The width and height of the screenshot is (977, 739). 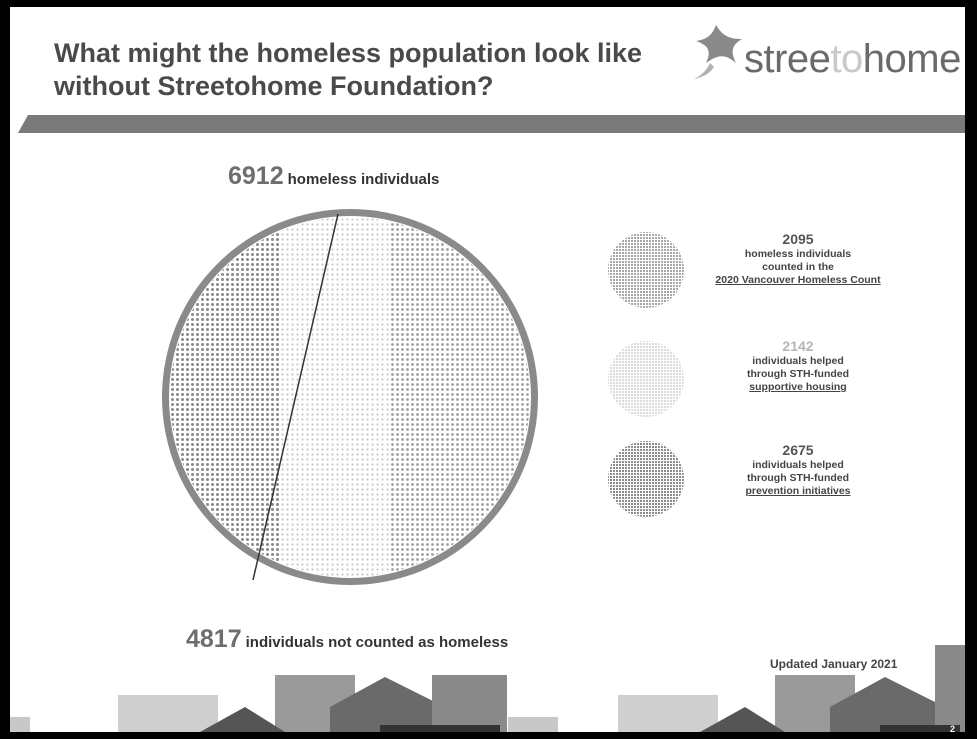 I want to click on logo-text-part2: to, so click(x=846, y=59).